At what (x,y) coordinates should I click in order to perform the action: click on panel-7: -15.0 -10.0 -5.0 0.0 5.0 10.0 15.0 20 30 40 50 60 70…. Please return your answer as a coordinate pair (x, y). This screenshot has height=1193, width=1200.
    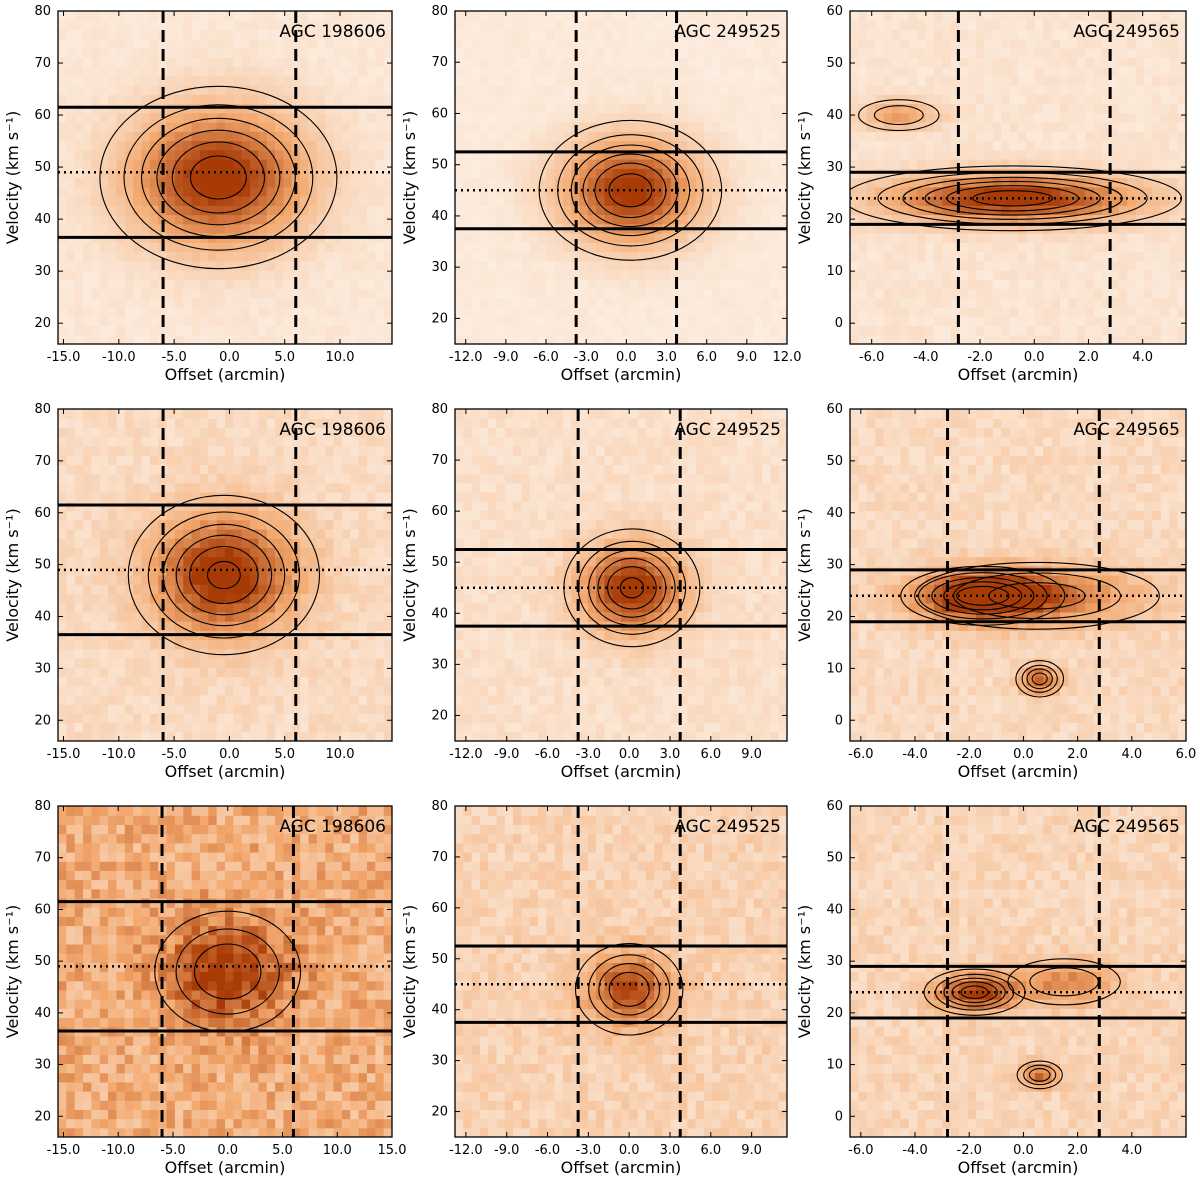
    Looking at the image, I should click on (204, 988).